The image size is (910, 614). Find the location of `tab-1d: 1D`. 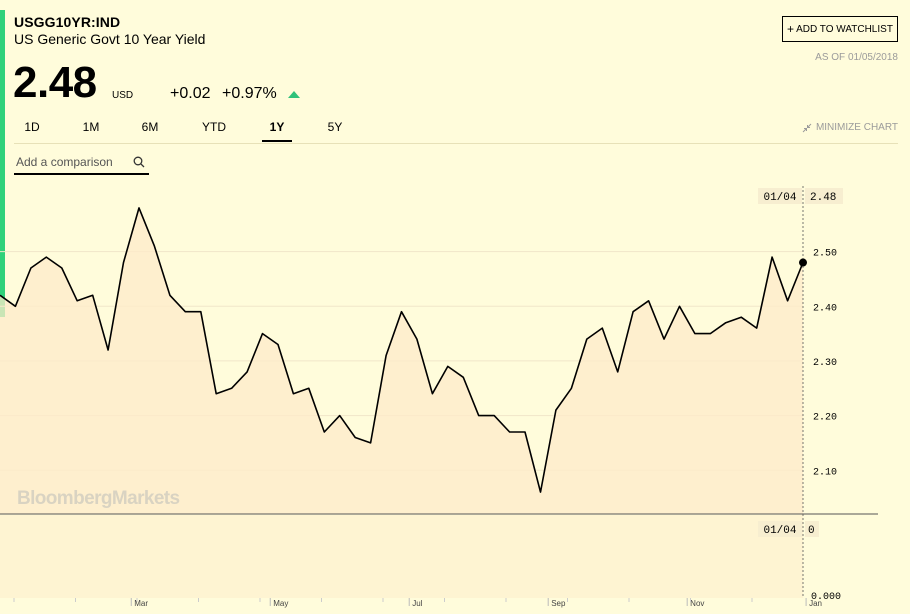

tab-1d: 1D is located at coordinates (32, 127).